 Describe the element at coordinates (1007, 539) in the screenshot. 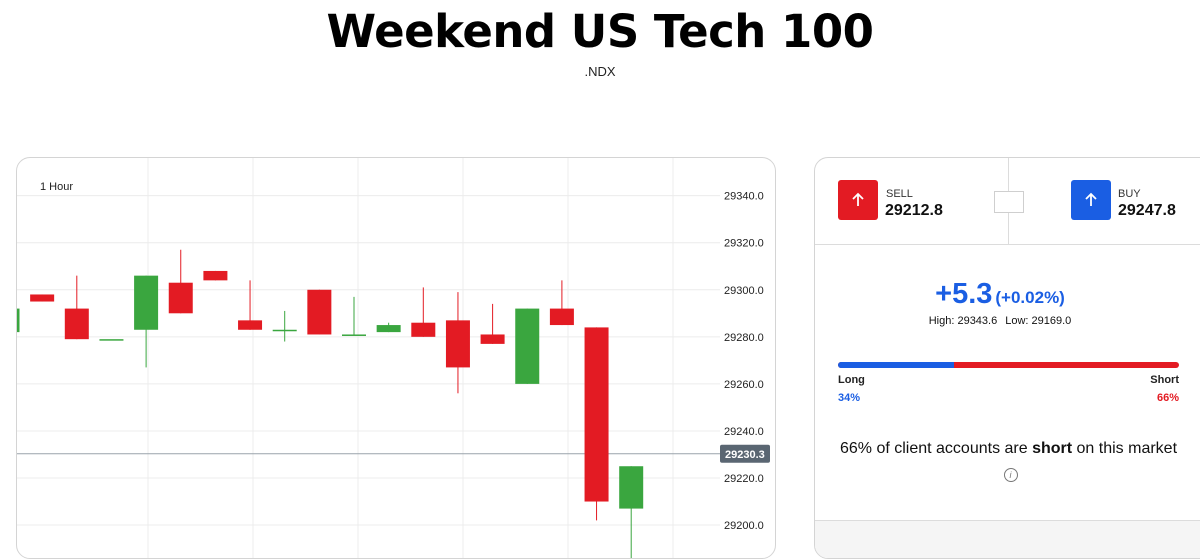

I see `panel-footer` at that location.